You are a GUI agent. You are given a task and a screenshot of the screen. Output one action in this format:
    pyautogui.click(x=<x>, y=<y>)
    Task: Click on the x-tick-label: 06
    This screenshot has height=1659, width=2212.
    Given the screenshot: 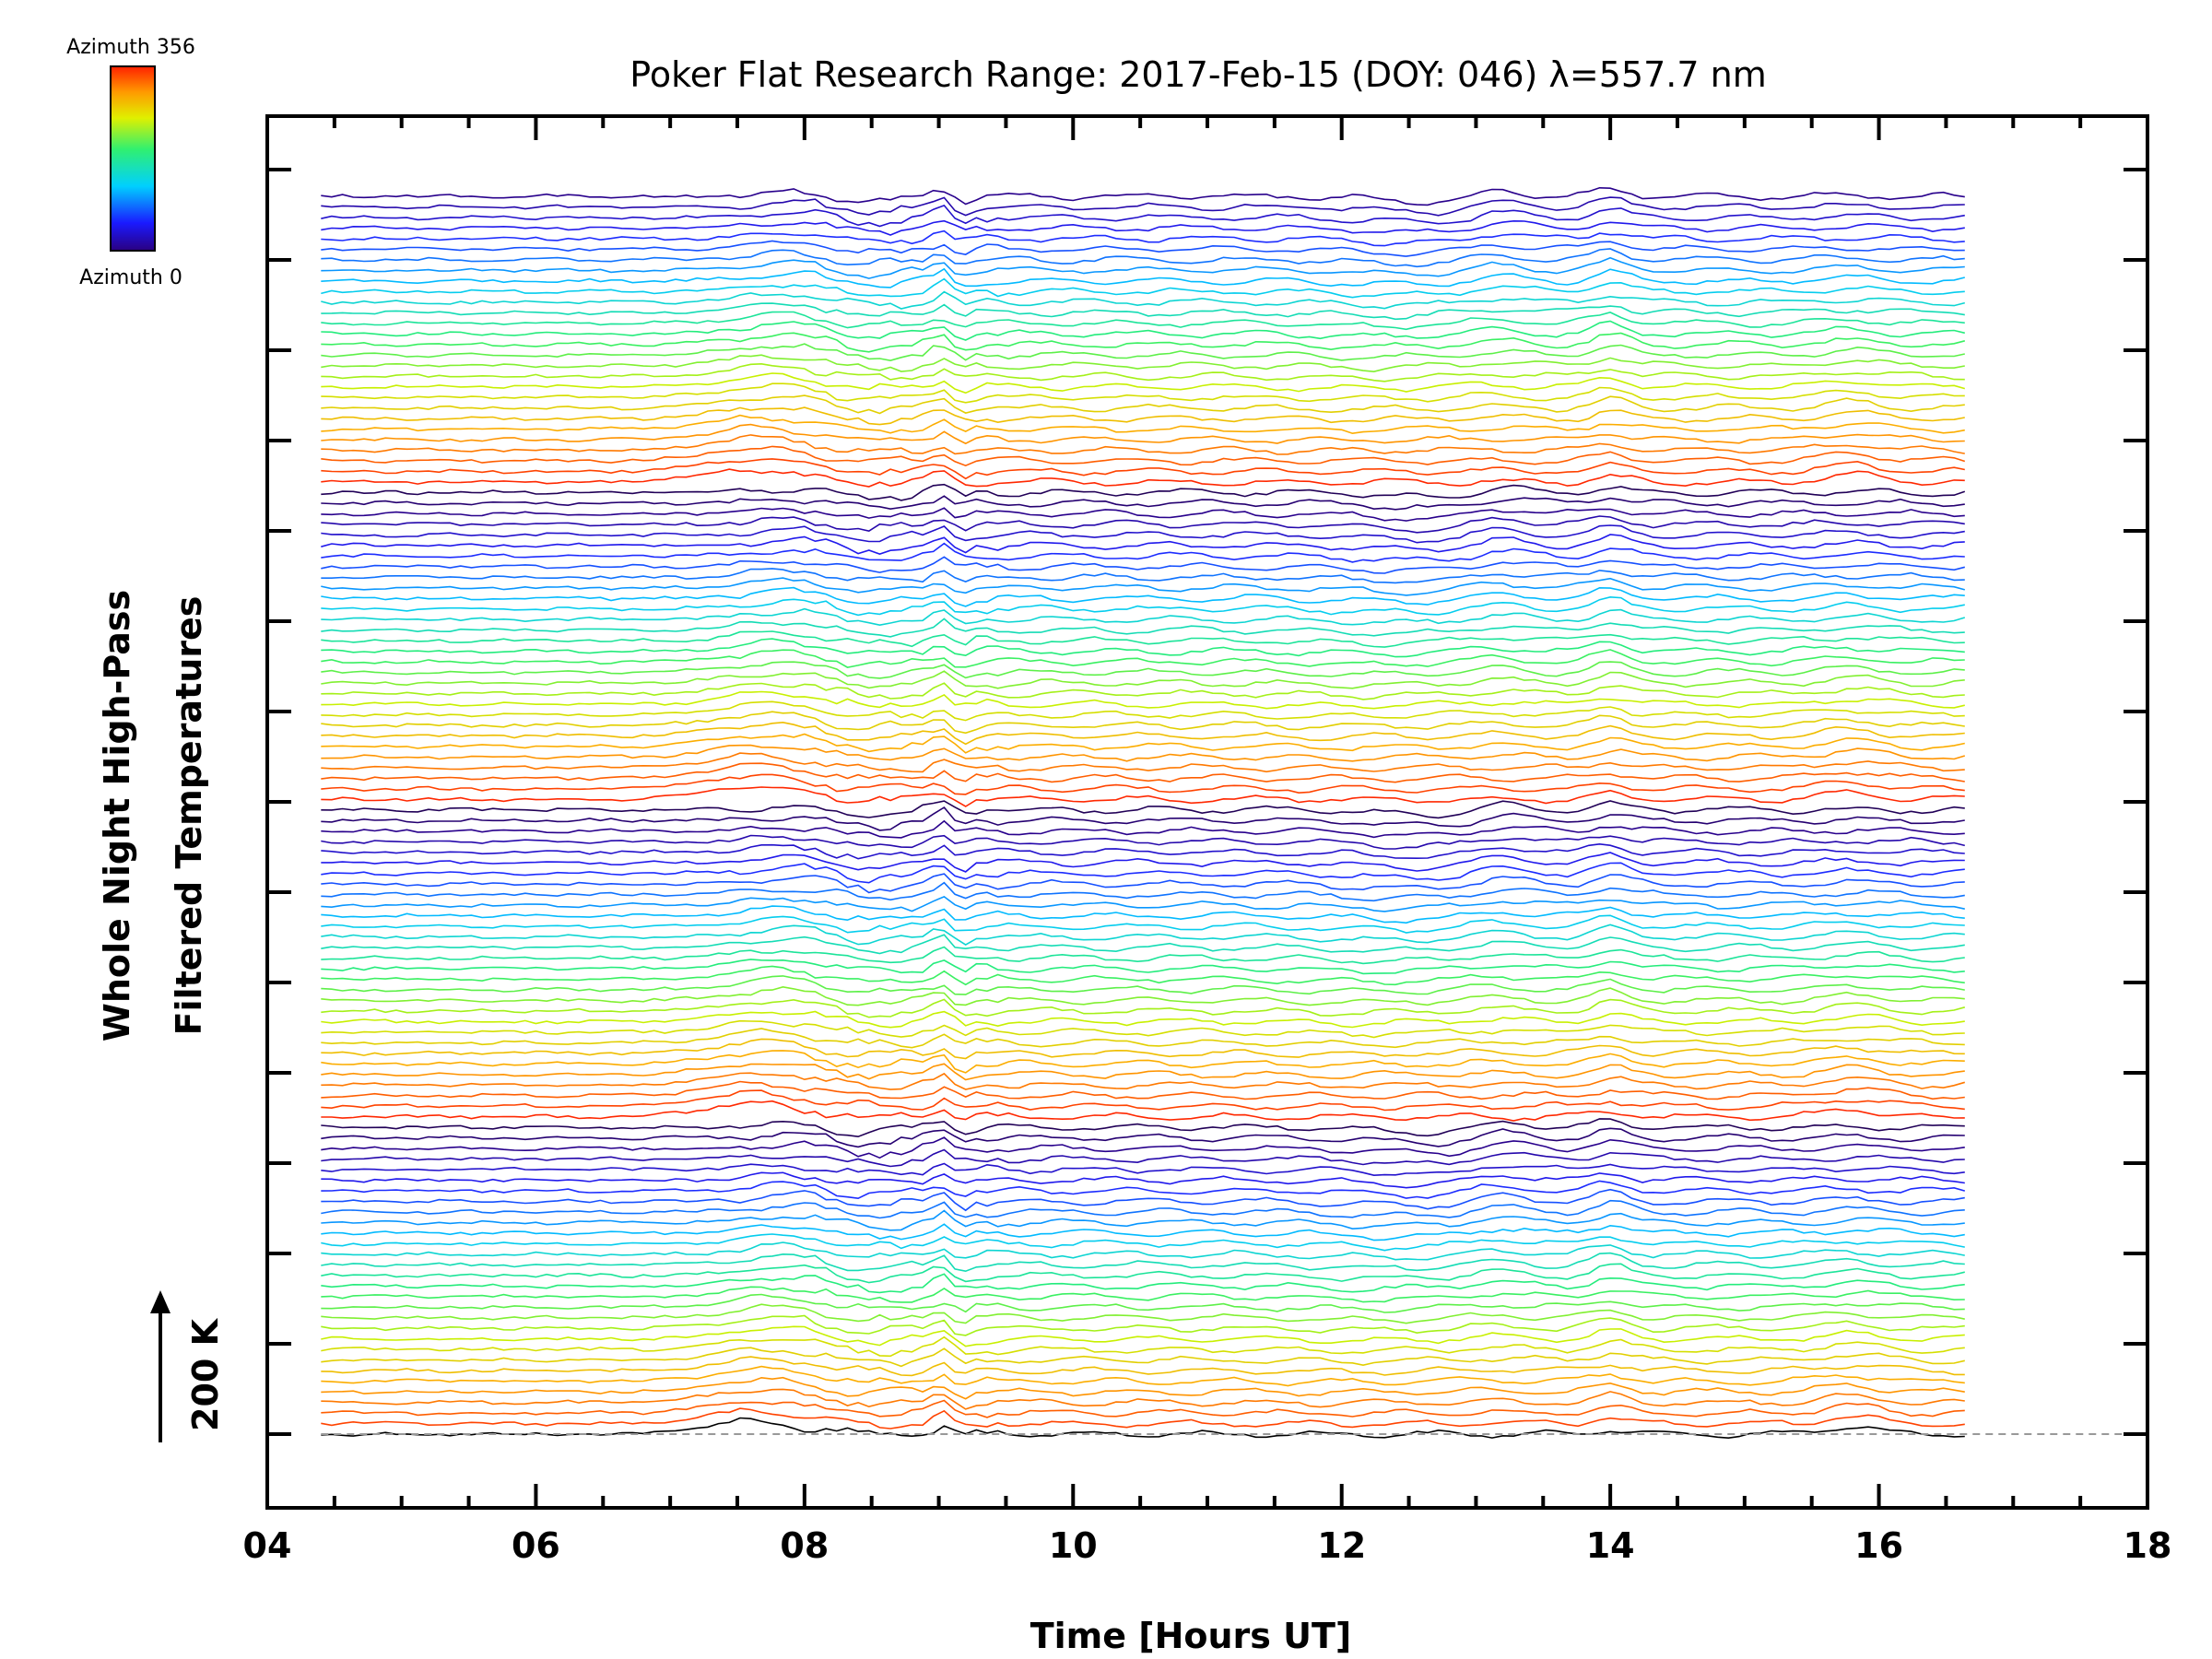 What is the action you would take?
    pyautogui.click(x=536, y=1545)
    